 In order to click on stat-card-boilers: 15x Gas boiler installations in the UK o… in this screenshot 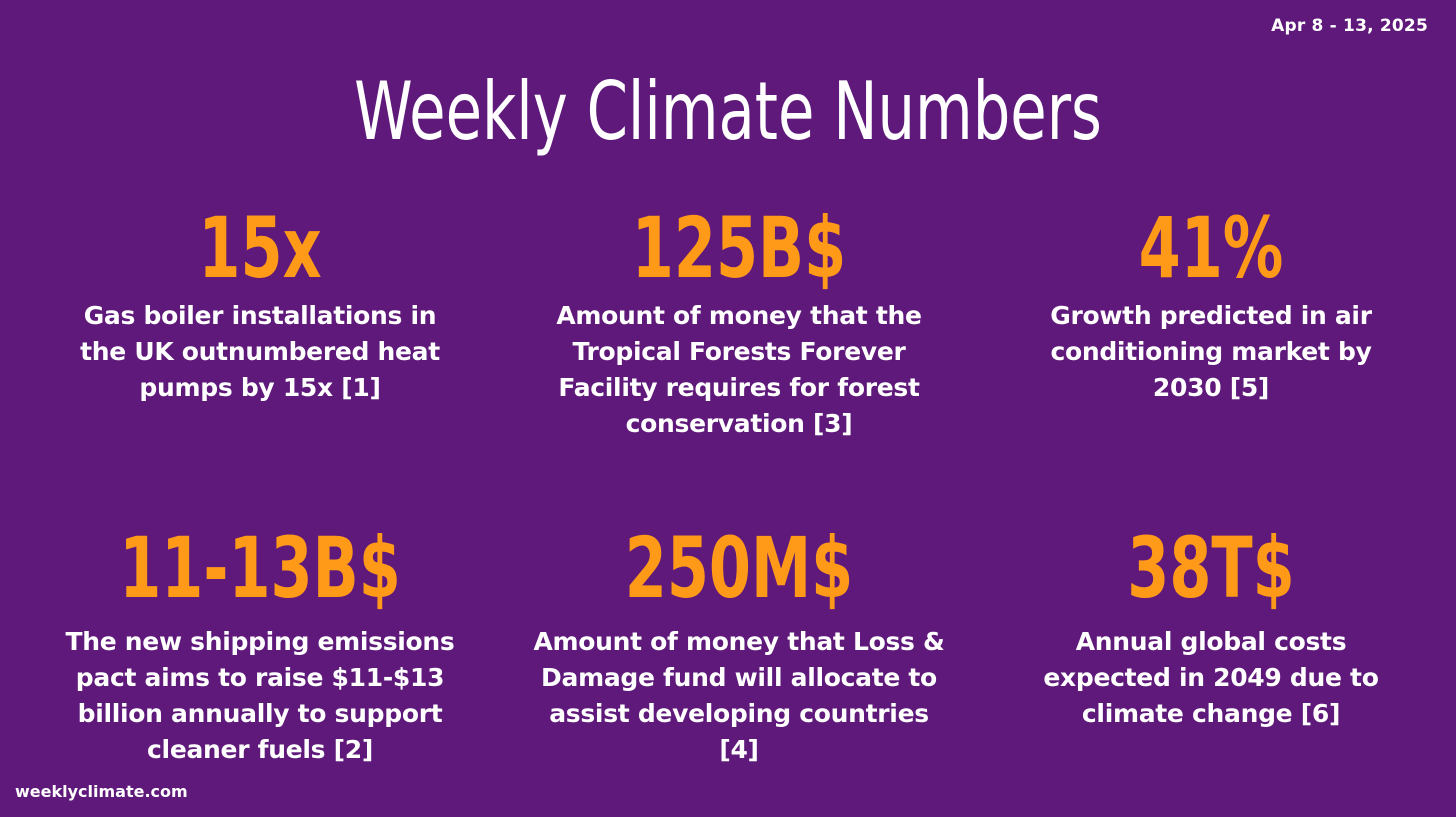, I will do `click(260, 303)`.